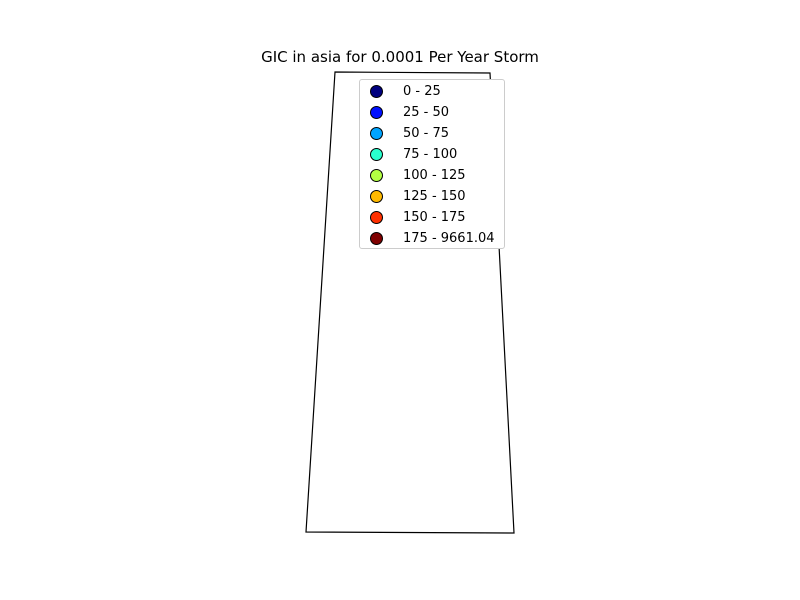 This screenshot has width=800, height=600. I want to click on legend-entry: 150 - 175, so click(418, 217).